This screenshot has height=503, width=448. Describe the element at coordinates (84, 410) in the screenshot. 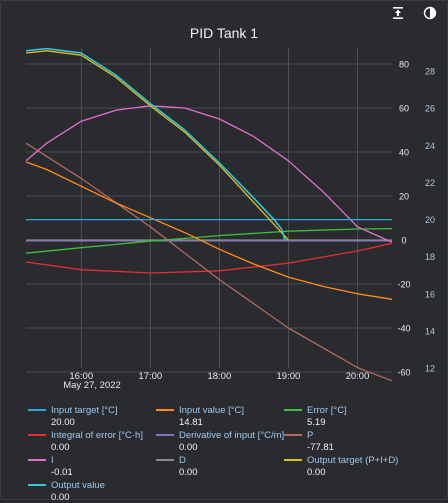

I see `legend-label: Input target [°C]` at that location.